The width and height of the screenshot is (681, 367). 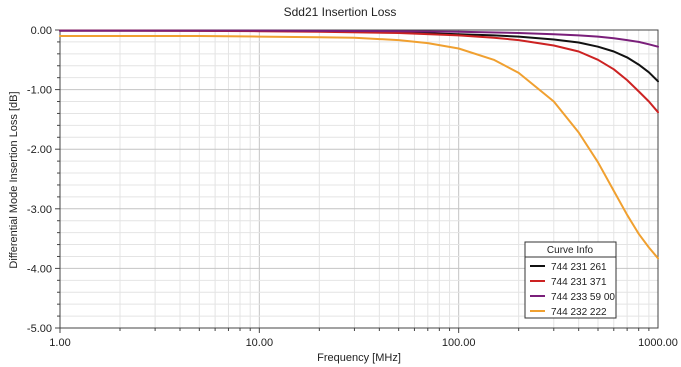 What do you see at coordinates (340, 12) in the screenshot?
I see `chart-title: Sdd21 Insertion Loss` at bounding box center [340, 12].